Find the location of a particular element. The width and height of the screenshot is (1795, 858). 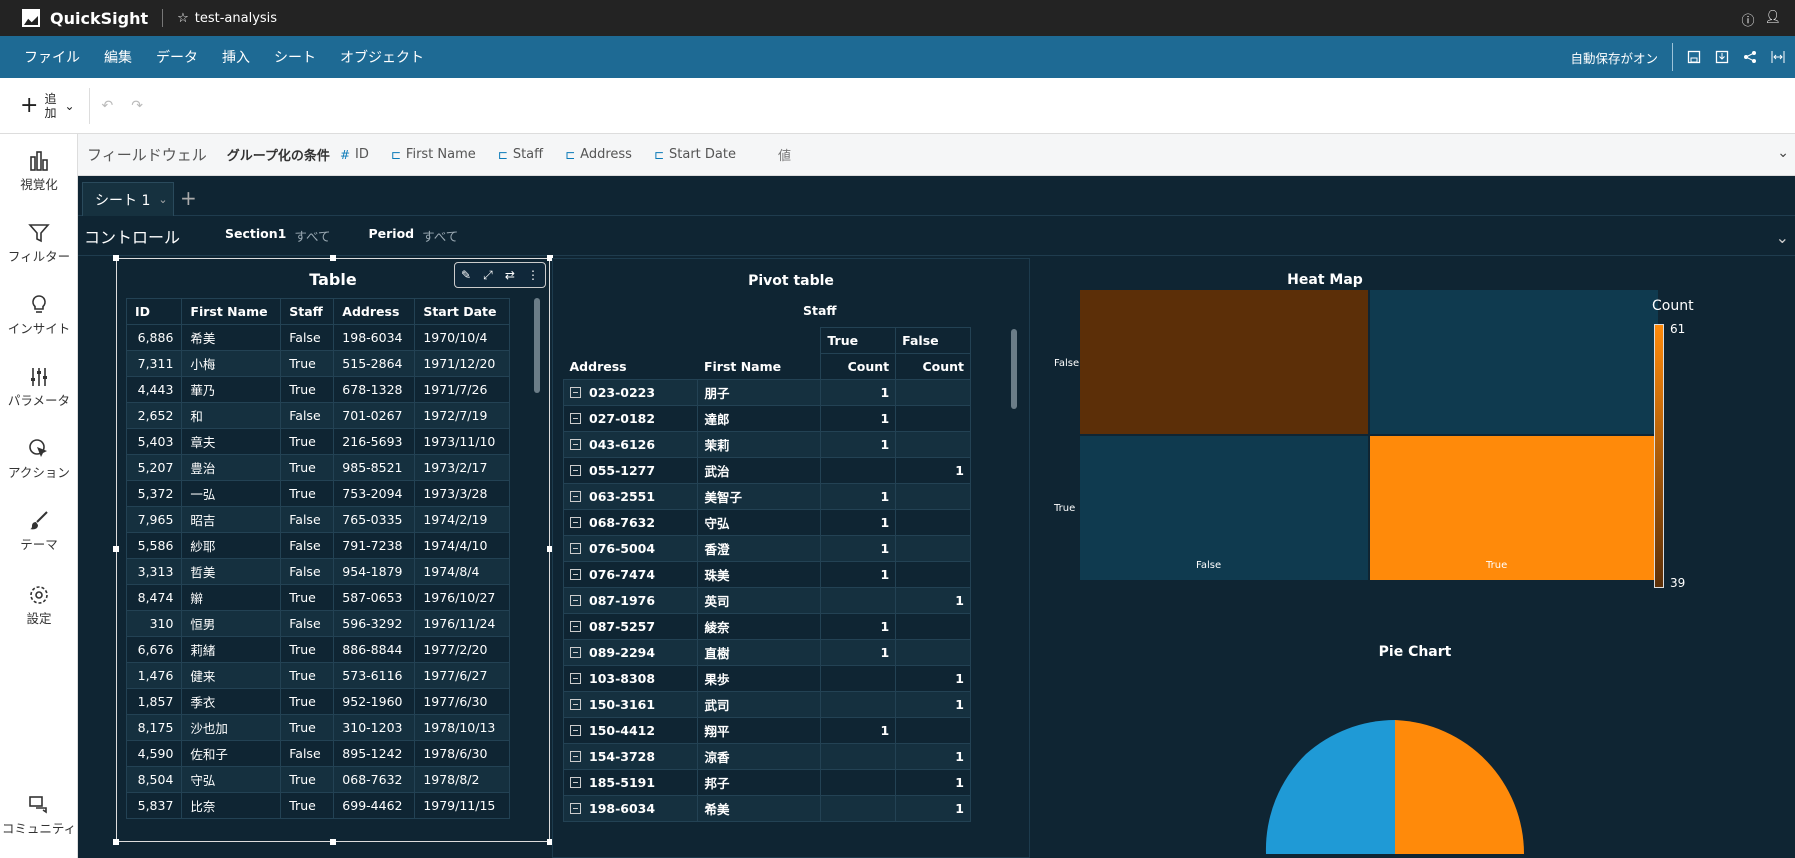

menu-object: オブジェクト is located at coordinates (382, 58).